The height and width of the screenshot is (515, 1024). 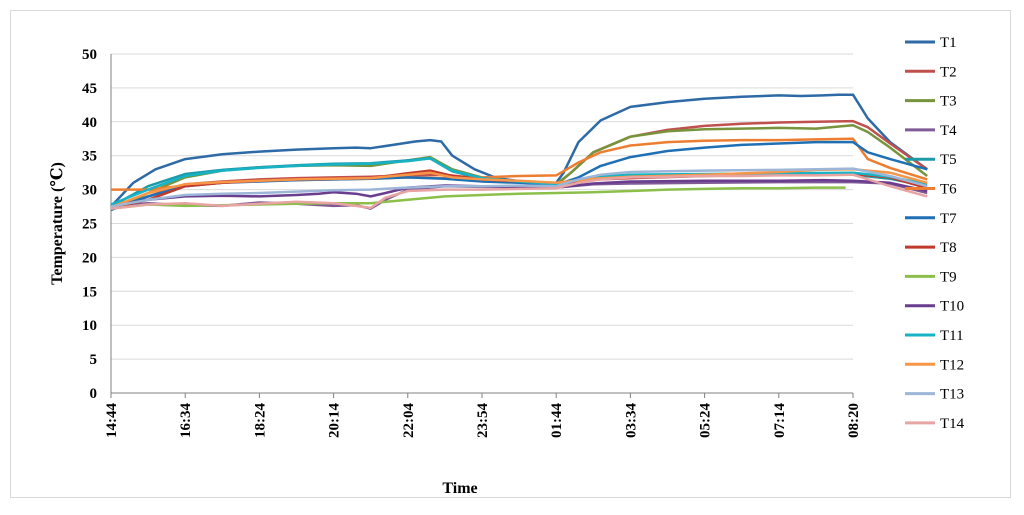 I want to click on series-line-t13, so click(x=519, y=187).